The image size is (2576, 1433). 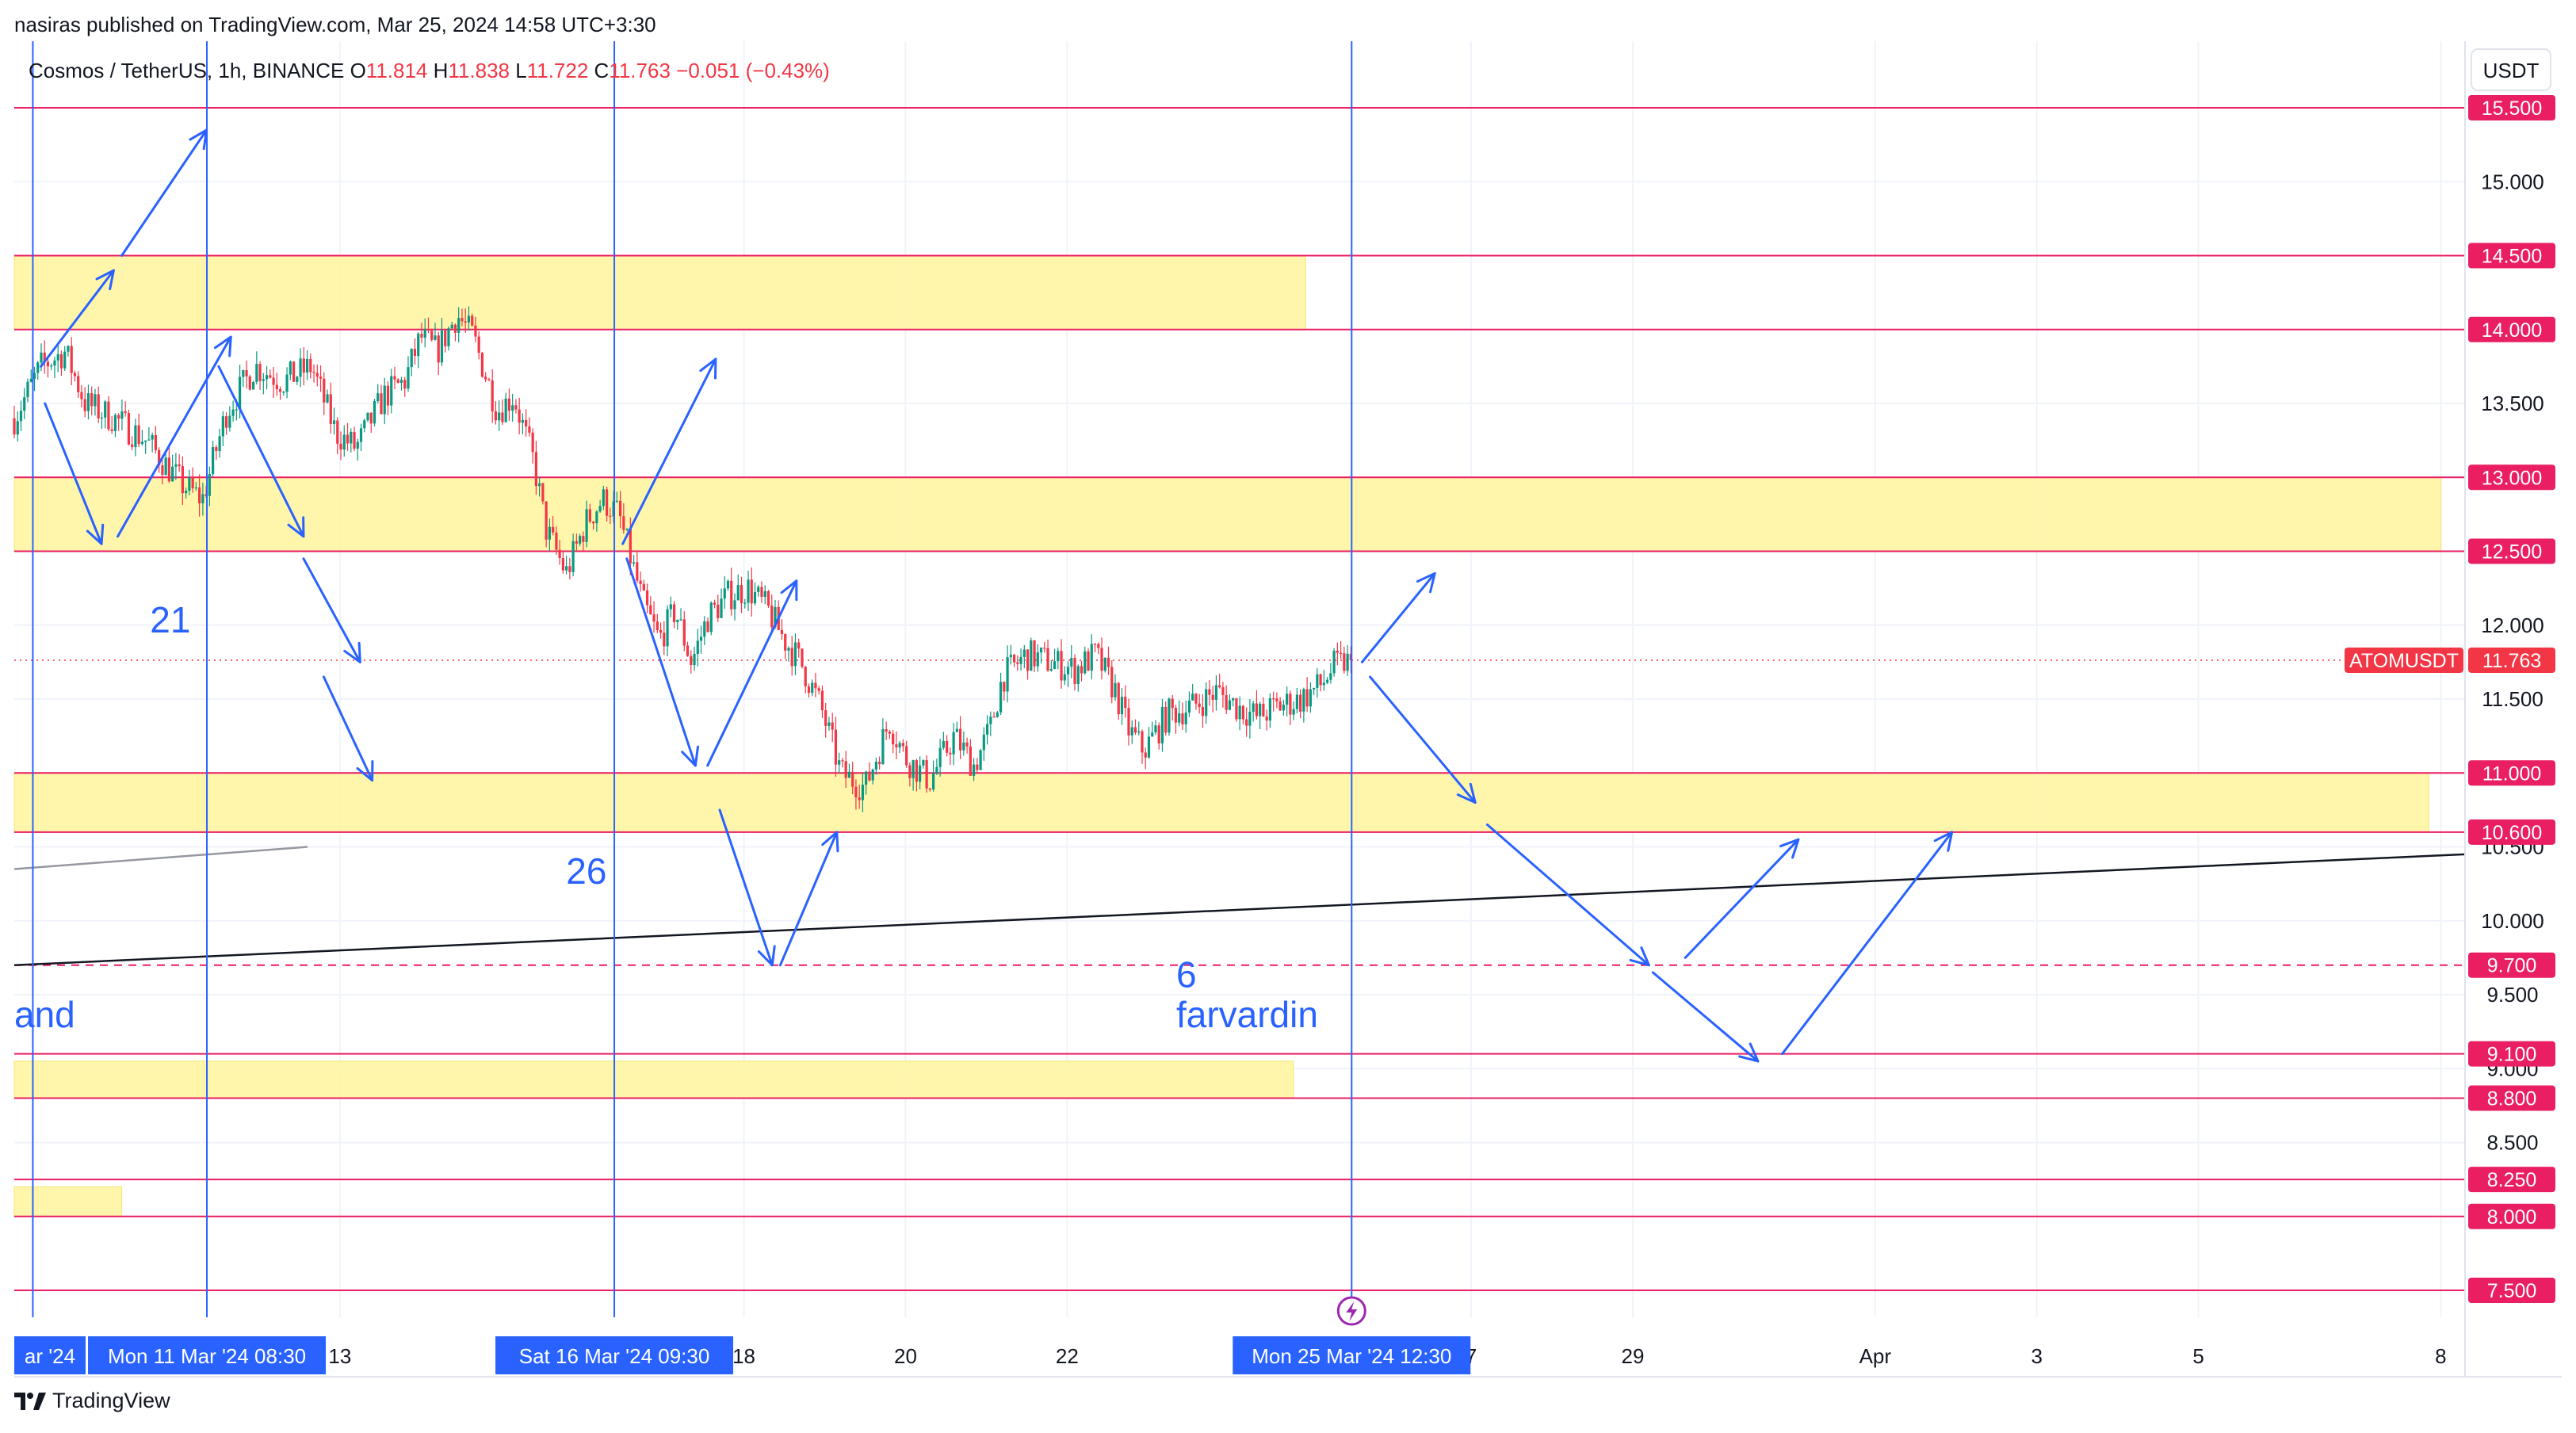 What do you see at coordinates (2511, 965) in the screenshot?
I see `dashed-level-tag` at bounding box center [2511, 965].